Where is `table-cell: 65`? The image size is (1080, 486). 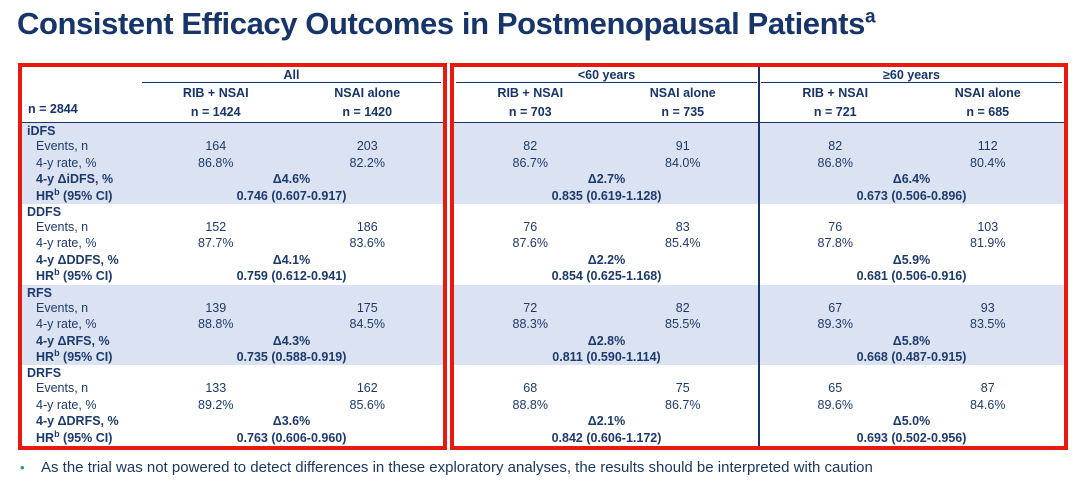 table-cell: 65 is located at coordinates (835, 388).